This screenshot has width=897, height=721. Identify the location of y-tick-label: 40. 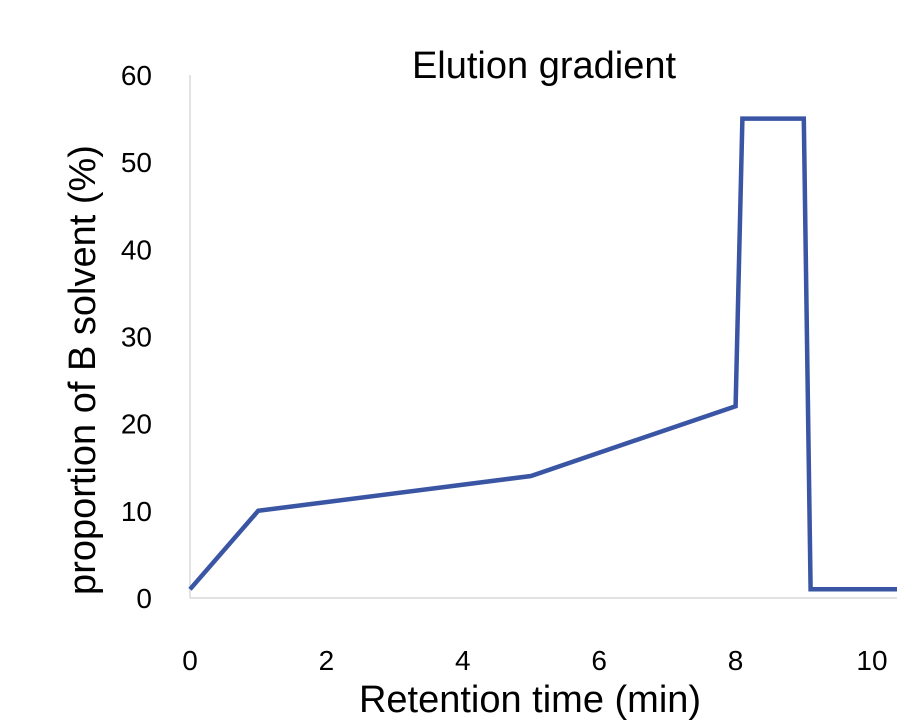
(136, 249).